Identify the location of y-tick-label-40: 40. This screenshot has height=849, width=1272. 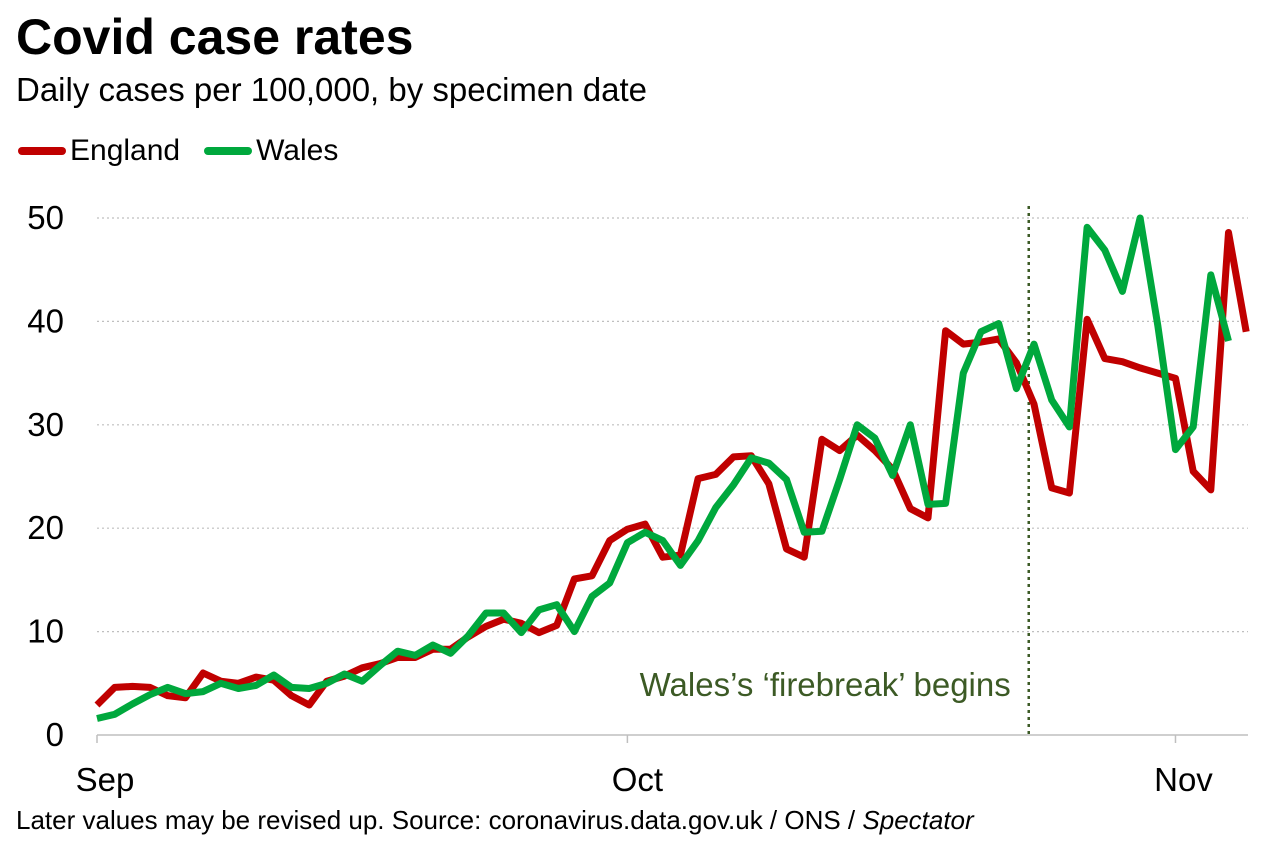
(45, 320).